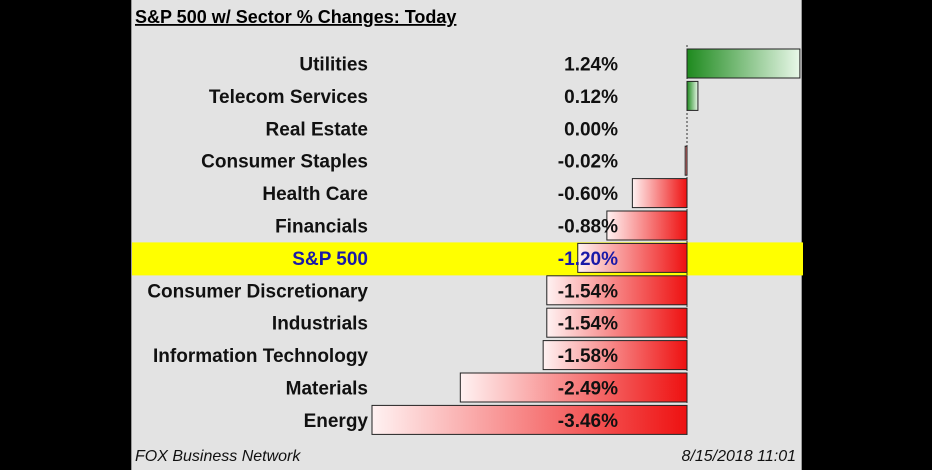 This screenshot has height=470, width=932. Describe the element at coordinates (327, 389) in the screenshot. I see `category-label: Materials` at that location.